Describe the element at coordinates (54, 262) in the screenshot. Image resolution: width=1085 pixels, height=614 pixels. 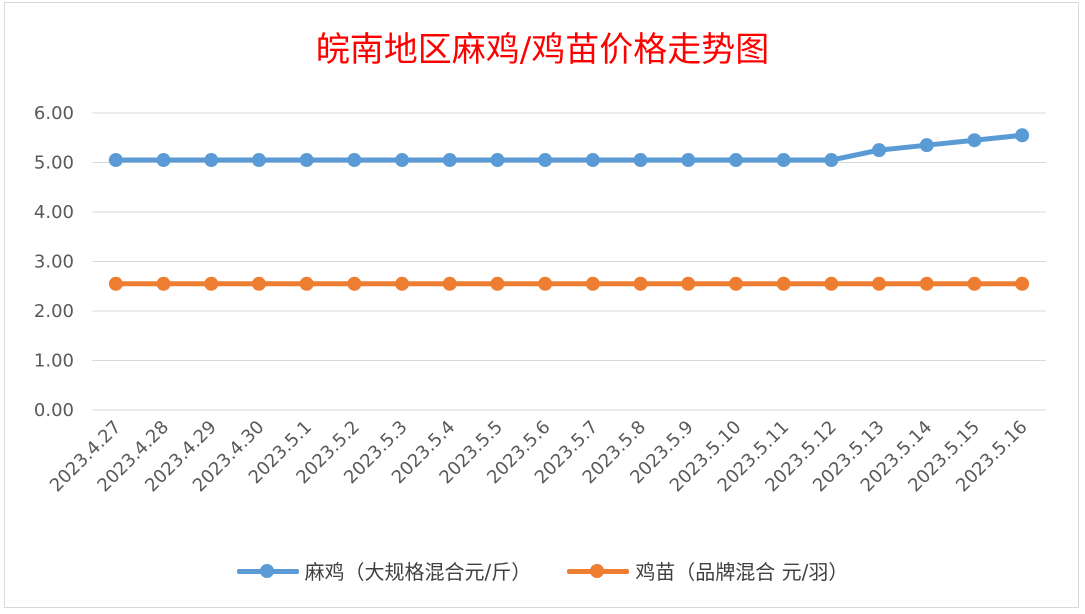
I see `y-tick-label: 3.00` at that location.